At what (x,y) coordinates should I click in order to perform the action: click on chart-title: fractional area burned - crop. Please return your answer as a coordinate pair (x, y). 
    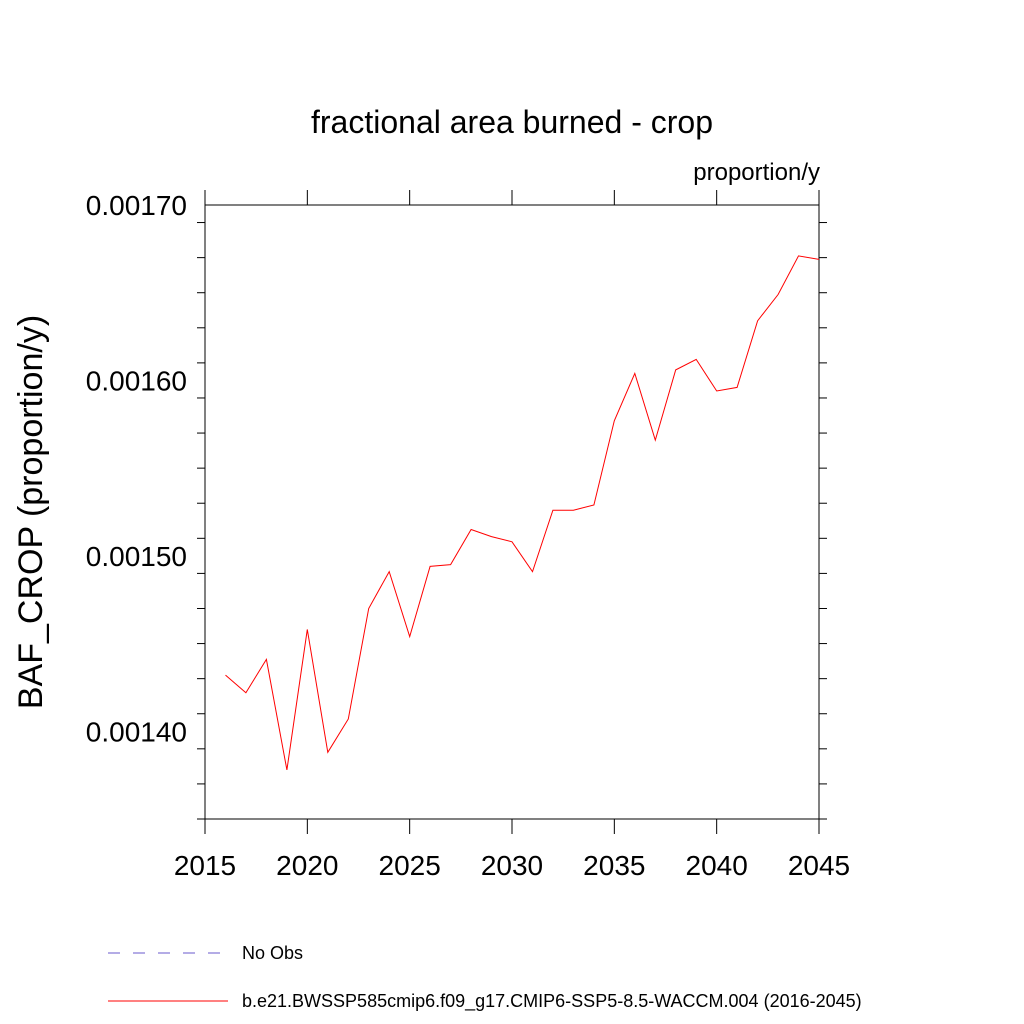
    Looking at the image, I should click on (512, 122).